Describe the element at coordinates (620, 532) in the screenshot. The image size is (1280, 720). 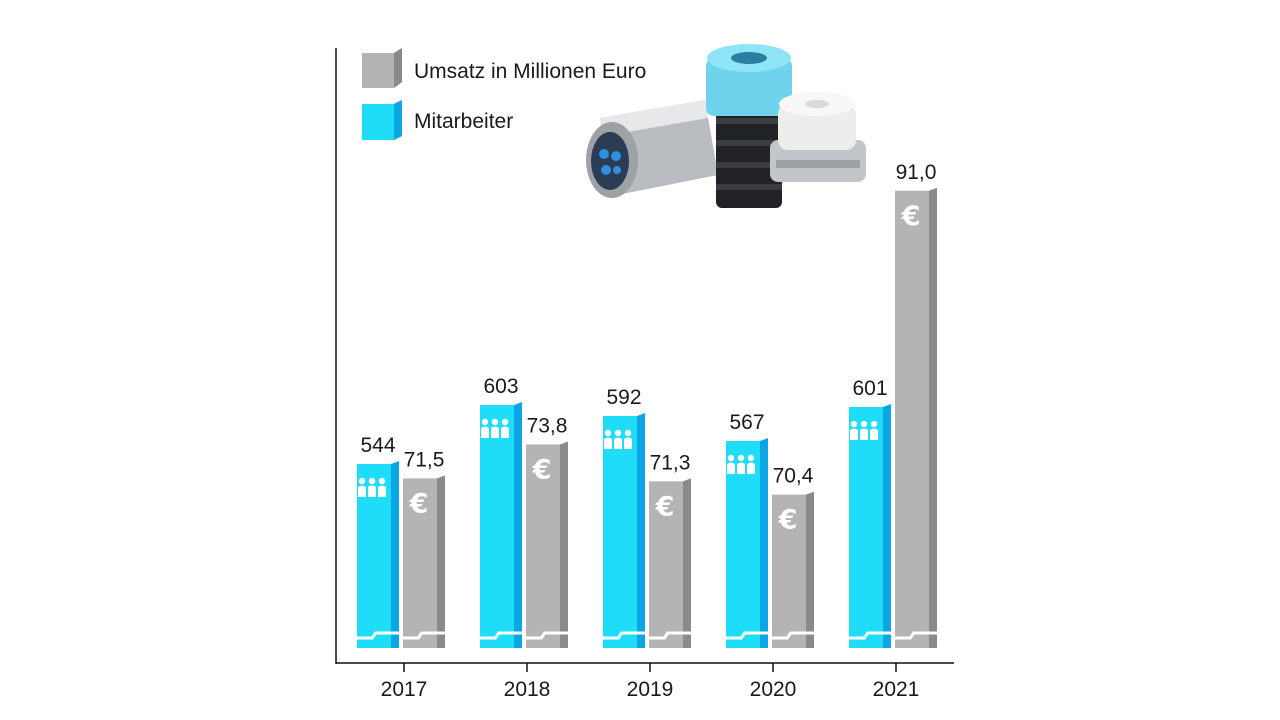
I see `bar-mitarbeiter-2019-face` at that location.